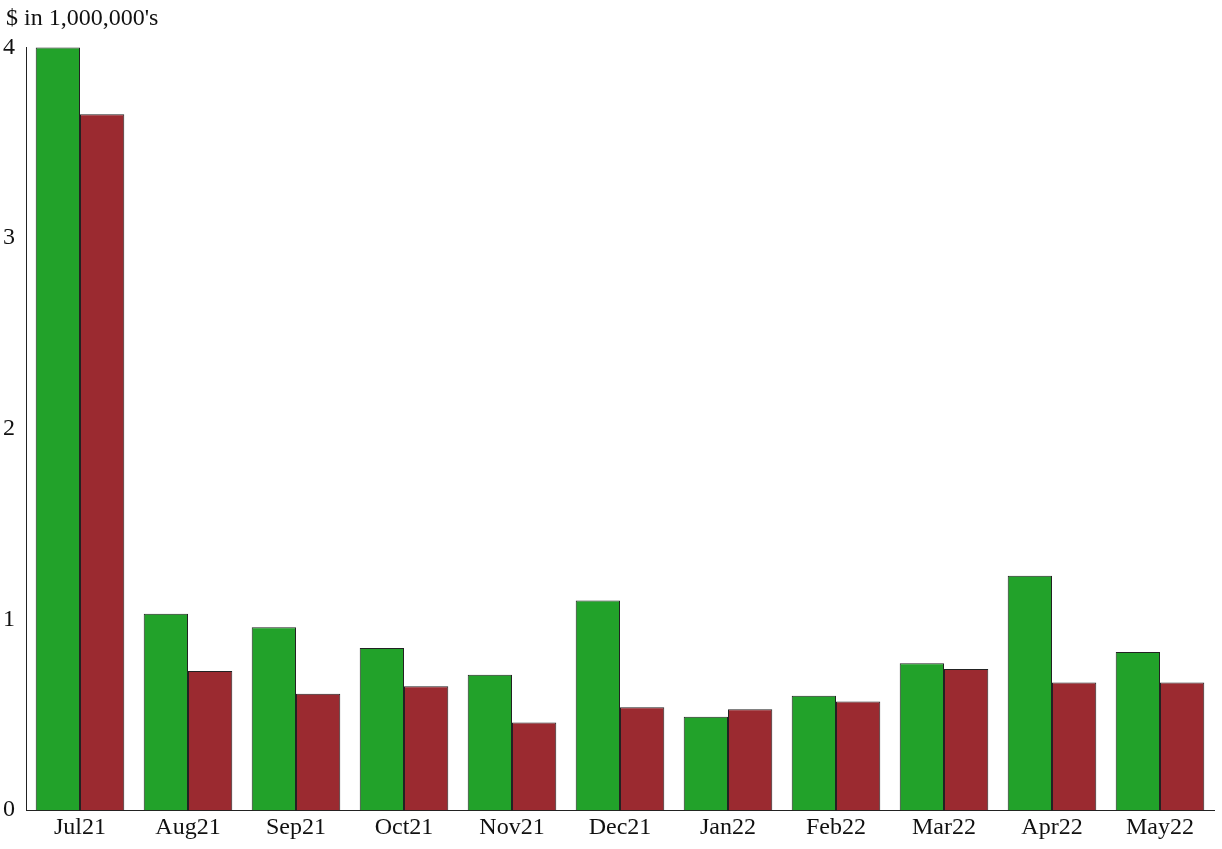  Describe the element at coordinates (188, 825) in the screenshot. I see `x-tick-label: Aug21` at that location.